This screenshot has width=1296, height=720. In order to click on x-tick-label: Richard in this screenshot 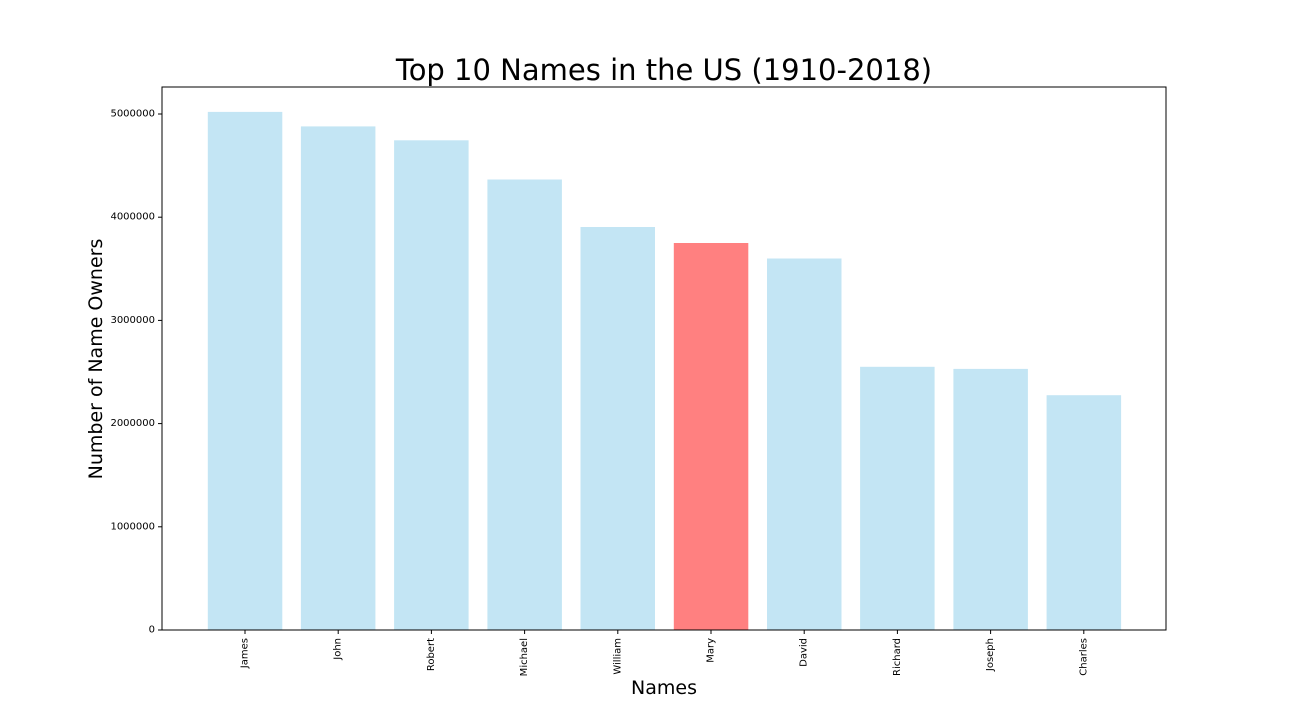, I will do `click(897, 657)`.